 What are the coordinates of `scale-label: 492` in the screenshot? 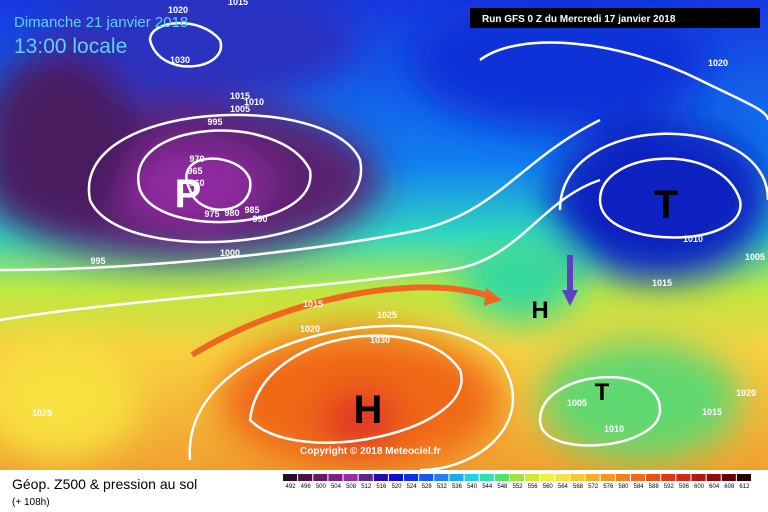 It's located at (291, 487).